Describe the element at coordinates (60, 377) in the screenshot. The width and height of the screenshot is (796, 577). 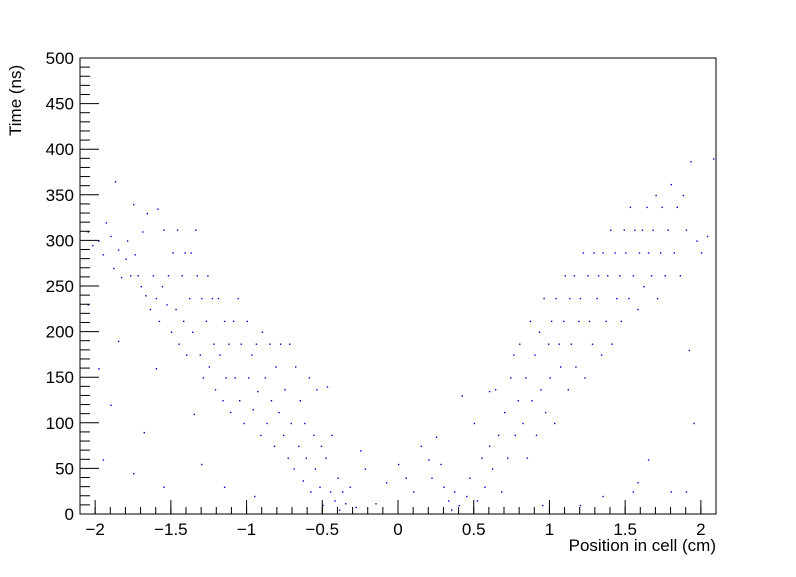
I see `y-tick-label: 150` at that location.